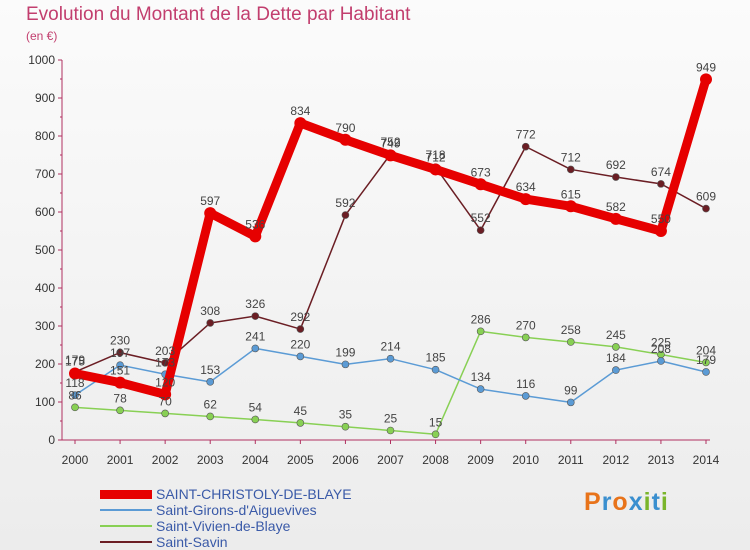 Image resolution: width=750 pixels, height=550 pixels. Describe the element at coordinates (661, 349) in the screenshot. I see `data-label: 208` at that location.